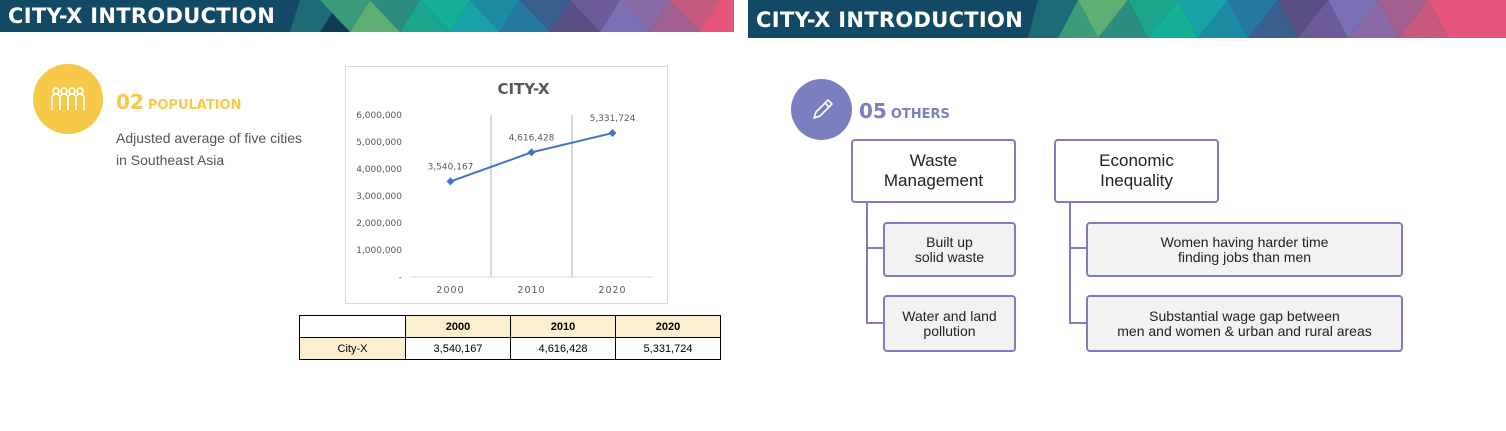 Image resolution: width=1506 pixels, height=431 pixels. I want to click on group-item: Water and land pollution, so click(949, 323).